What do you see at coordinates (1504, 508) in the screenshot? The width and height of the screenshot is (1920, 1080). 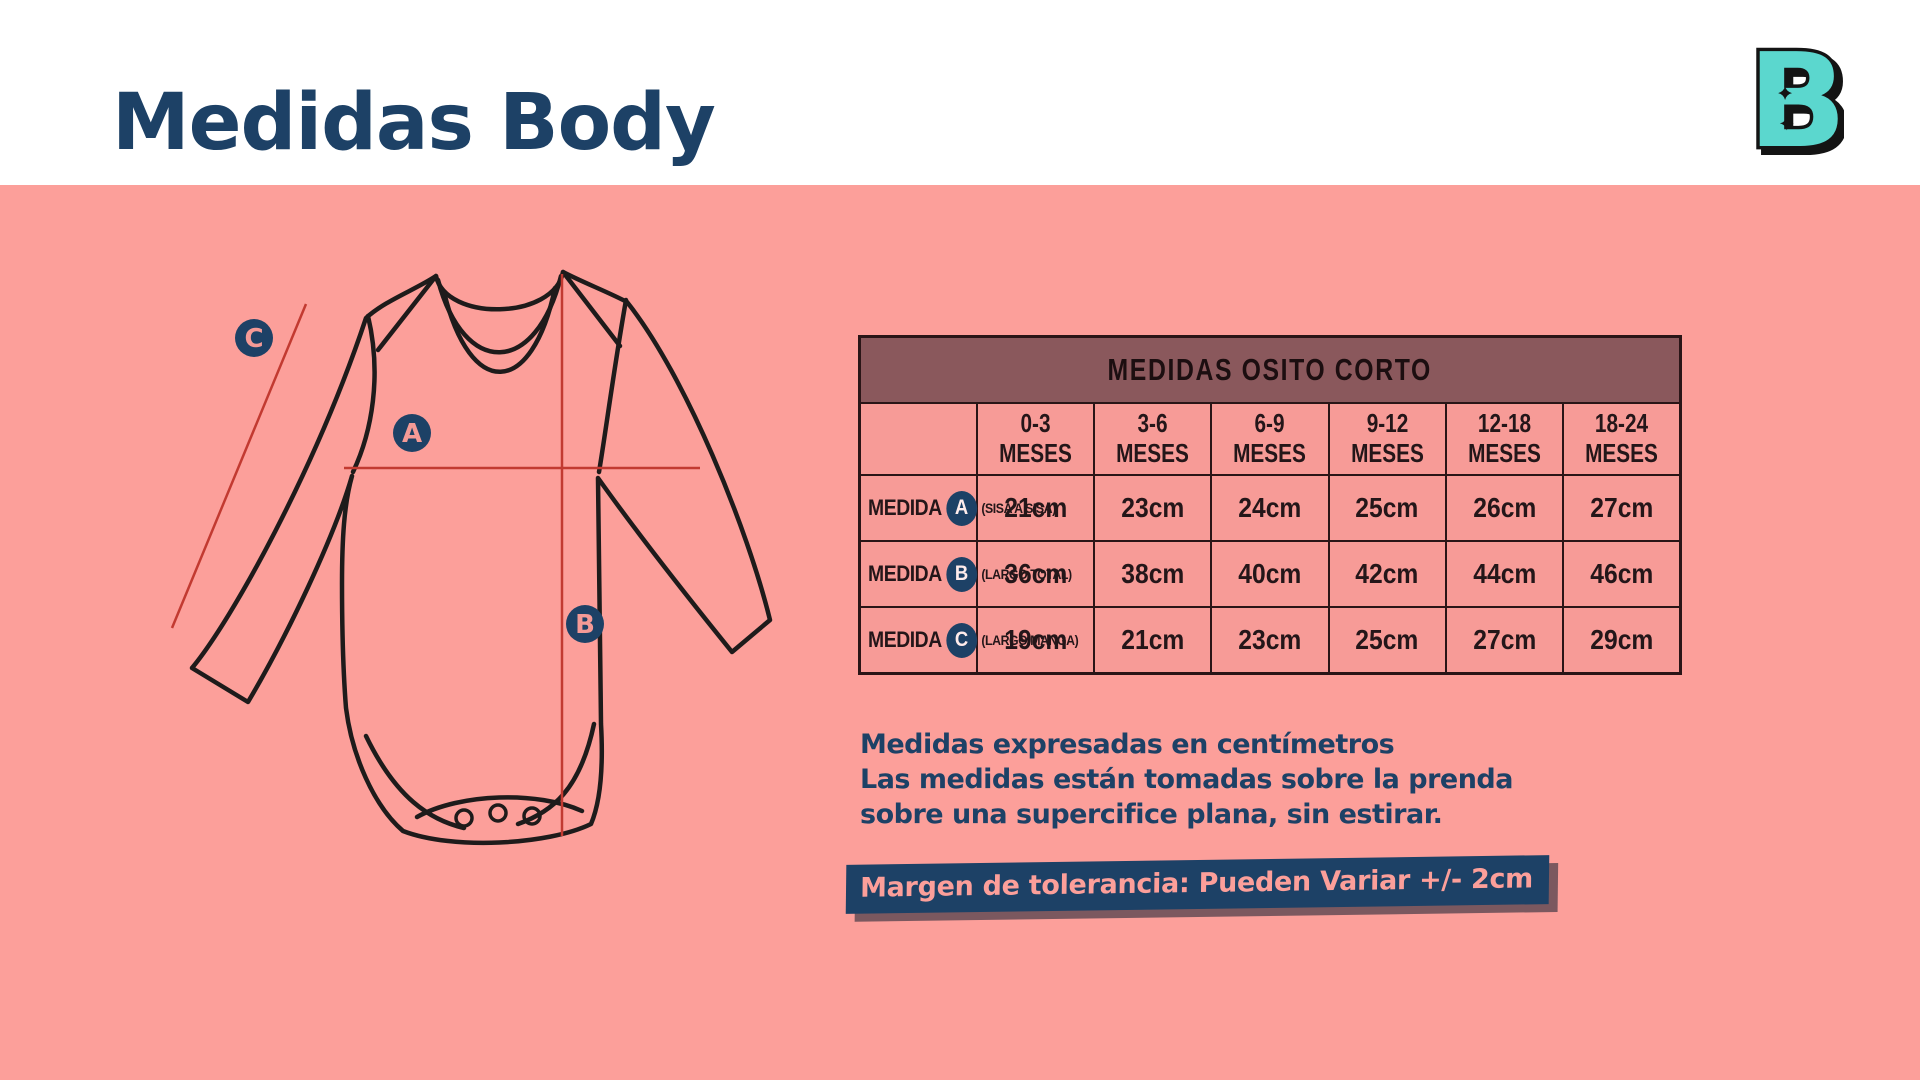 I see `table-cell: 26cm` at bounding box center [1504, 508].